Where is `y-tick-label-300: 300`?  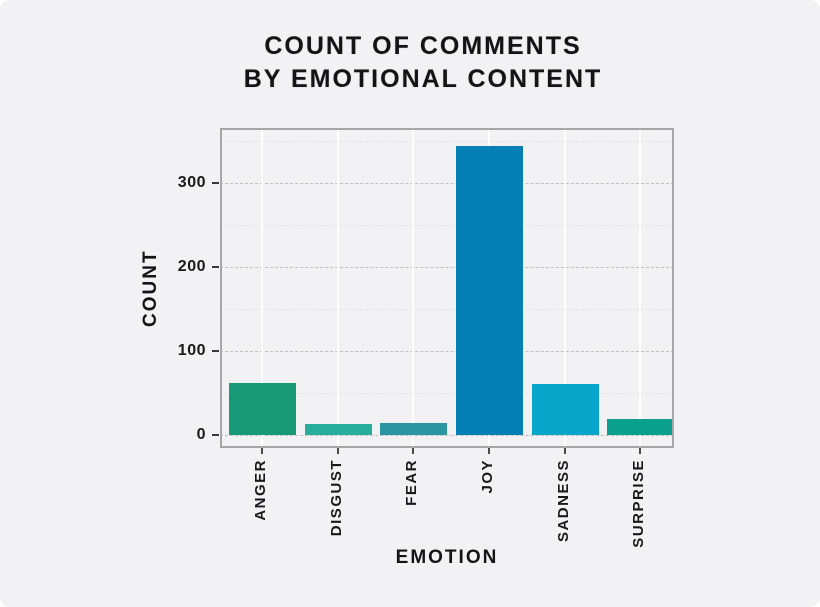 y-tick-label-300: 300 is located at coordinates (191, 182).